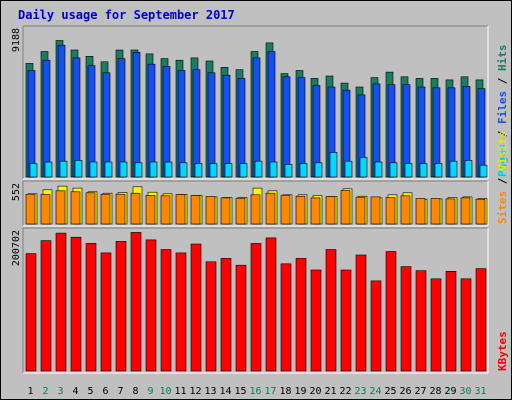  I want to click on day-label-11: 11, so click(180, 391).